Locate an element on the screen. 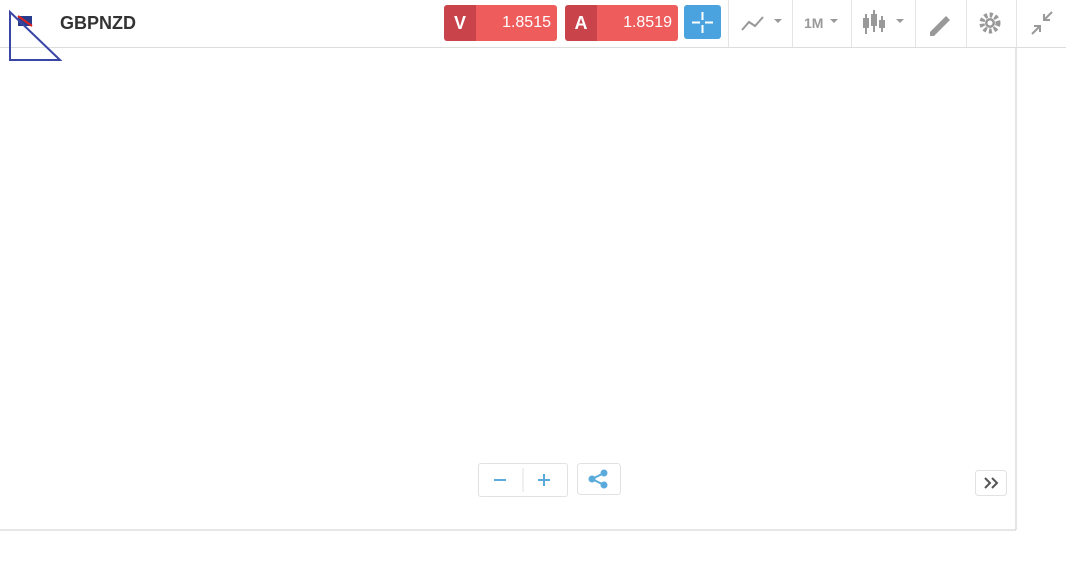  symbol: GBPNZD is located at coordinates (98, 23).